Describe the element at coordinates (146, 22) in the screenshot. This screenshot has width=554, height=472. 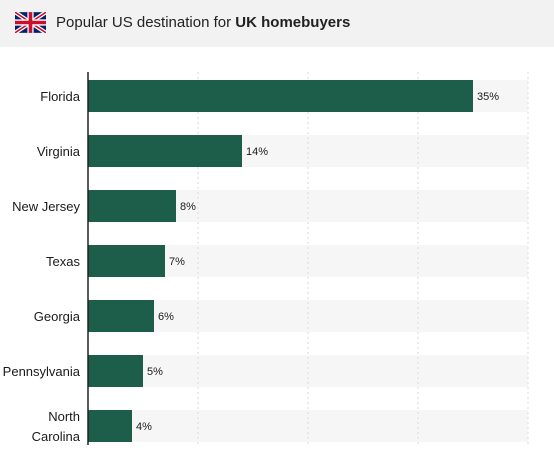
I see `chart-title-prefix: Popular US destination for` at that location.